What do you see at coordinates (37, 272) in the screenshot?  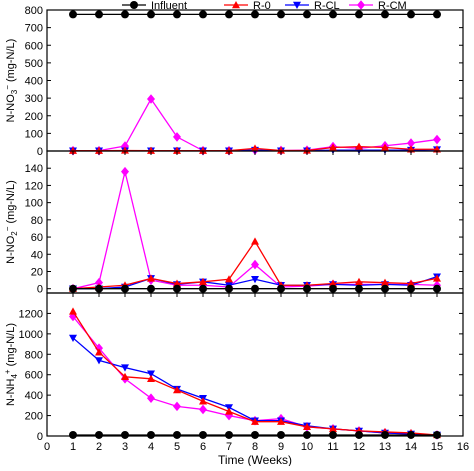 I see `y-tick-label: 20` at bounding box center [37, 272].